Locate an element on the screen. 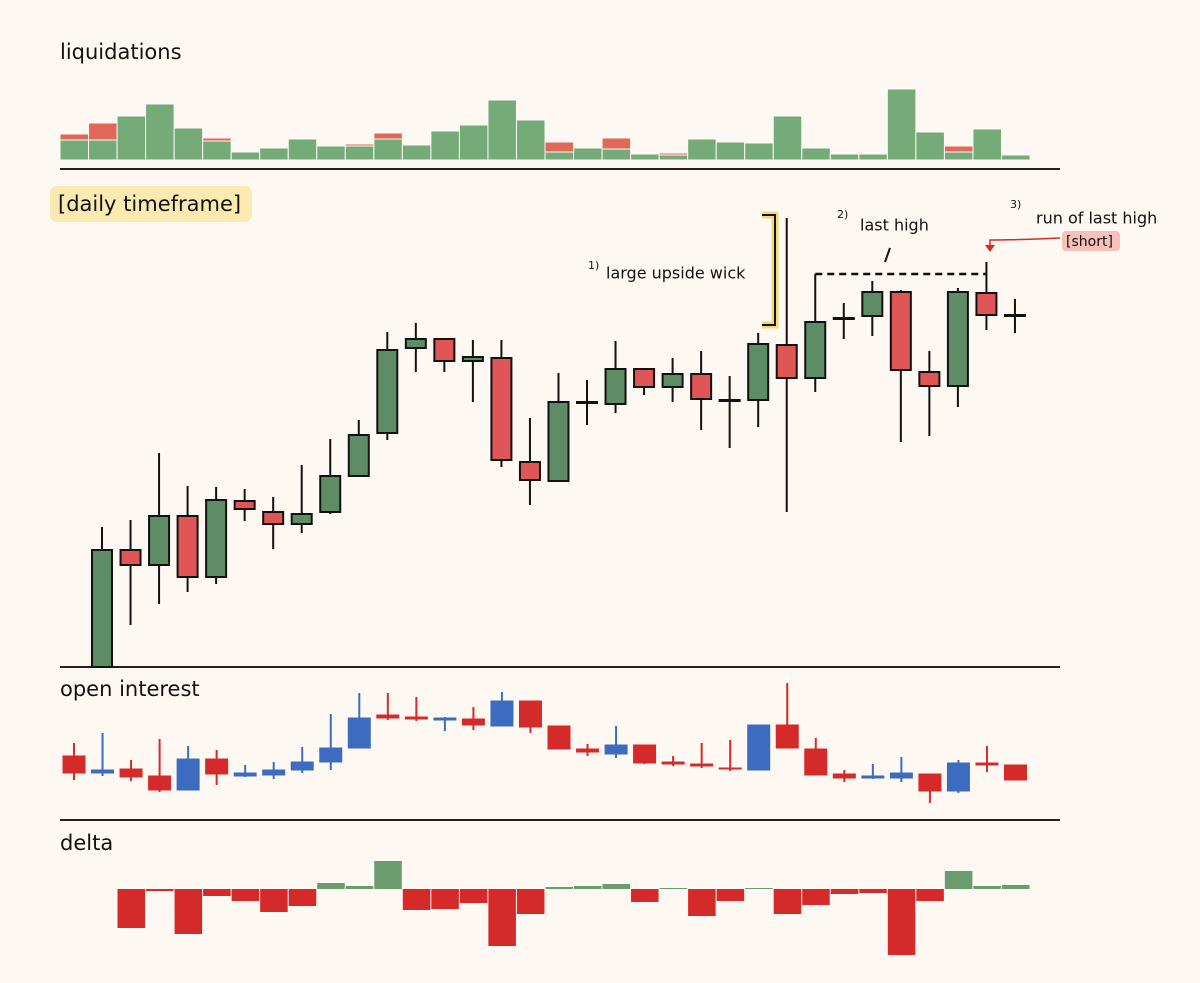  annotation-number: 3) is located at coordinates (1015, 204).